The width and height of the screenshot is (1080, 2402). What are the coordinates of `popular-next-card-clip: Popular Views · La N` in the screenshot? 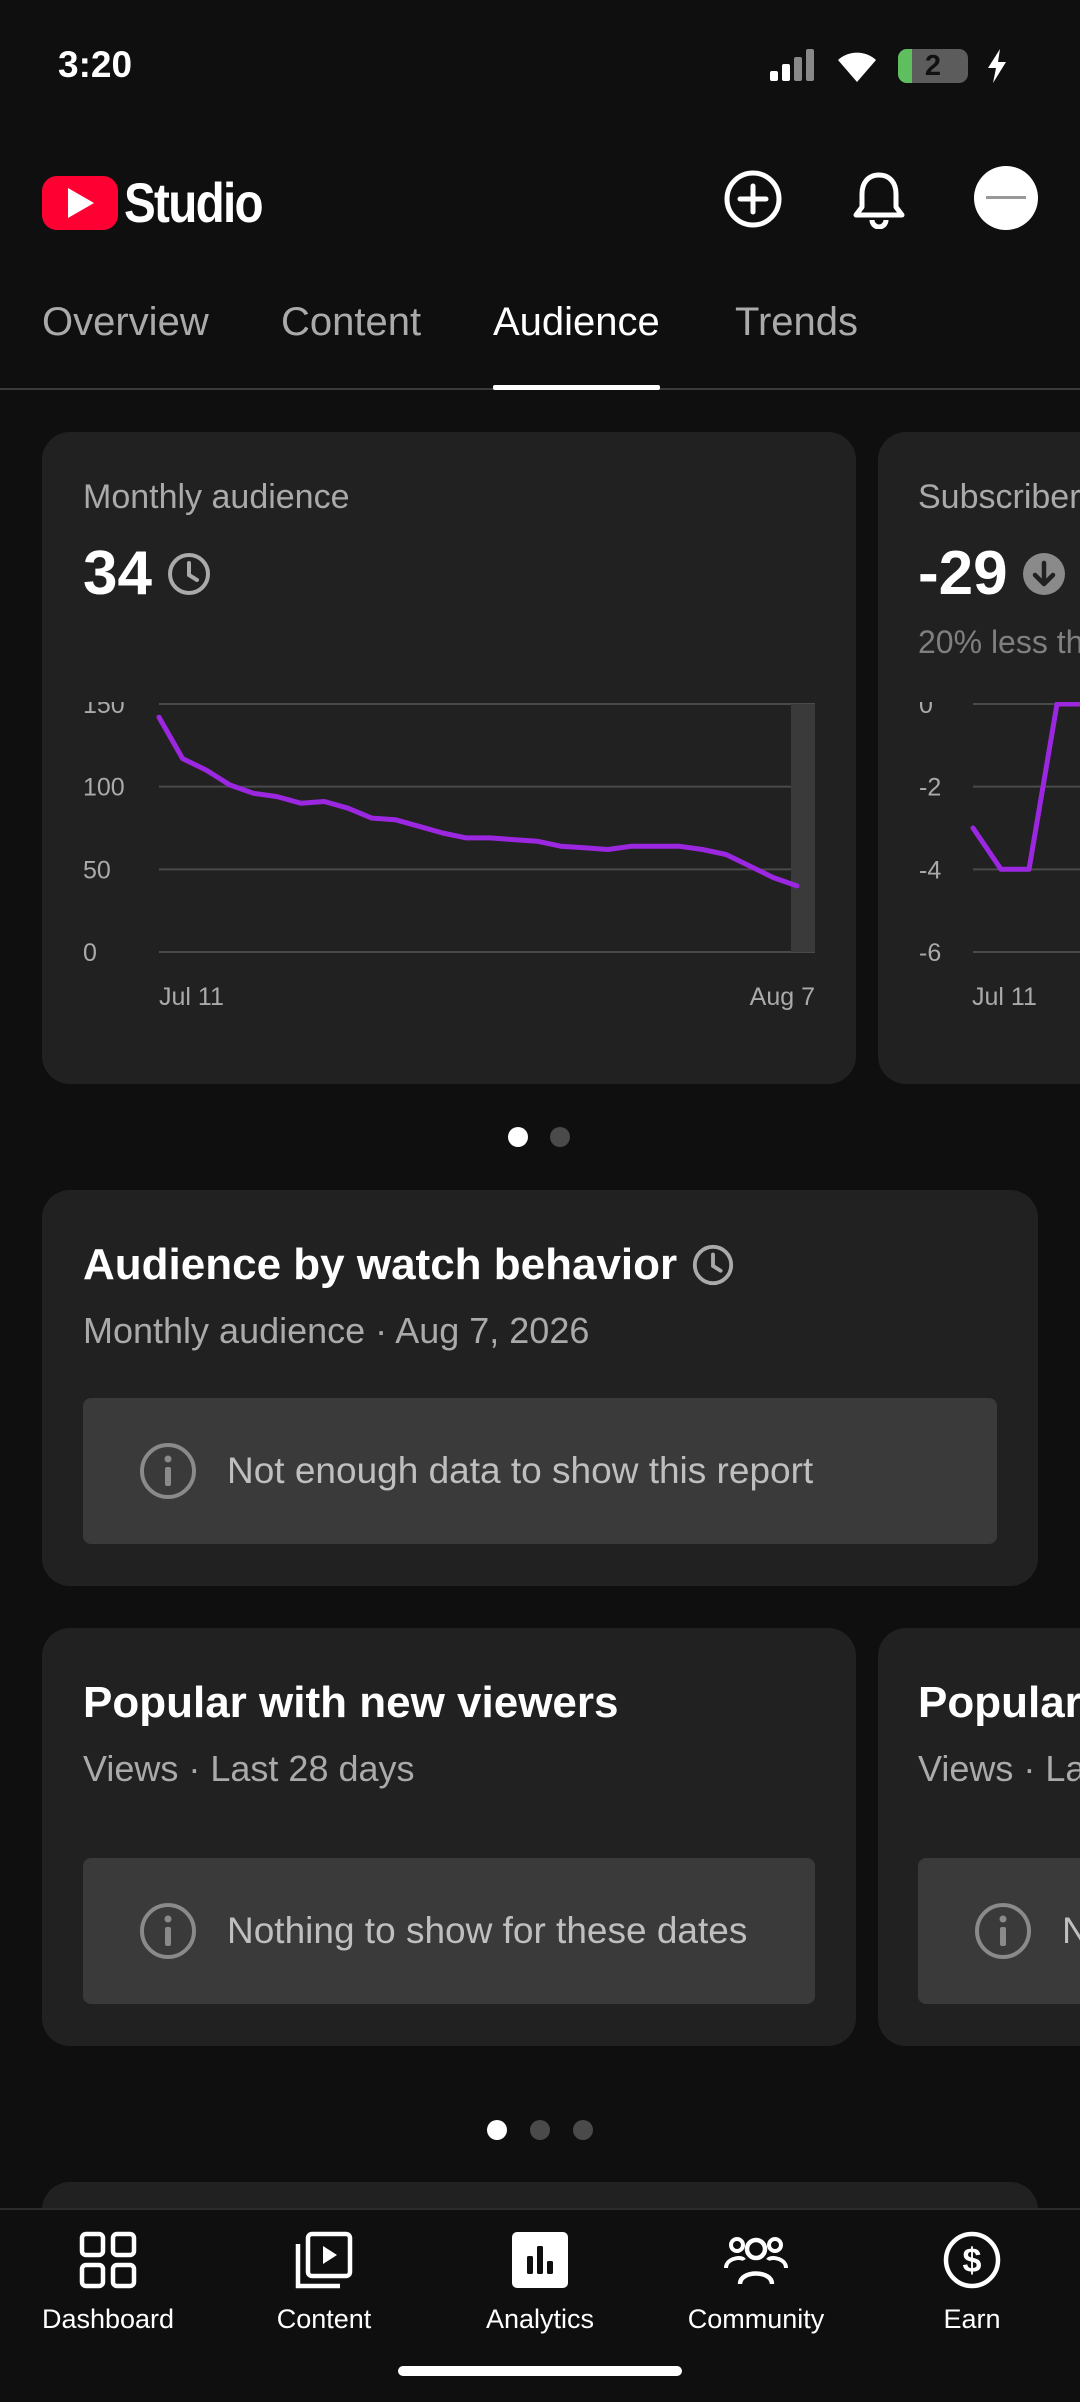 It's located at (979, 1837).